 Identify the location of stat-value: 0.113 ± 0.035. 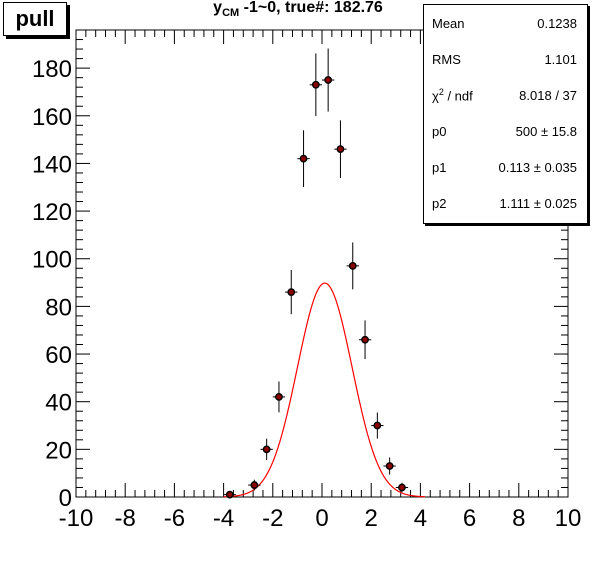
(537, 167).